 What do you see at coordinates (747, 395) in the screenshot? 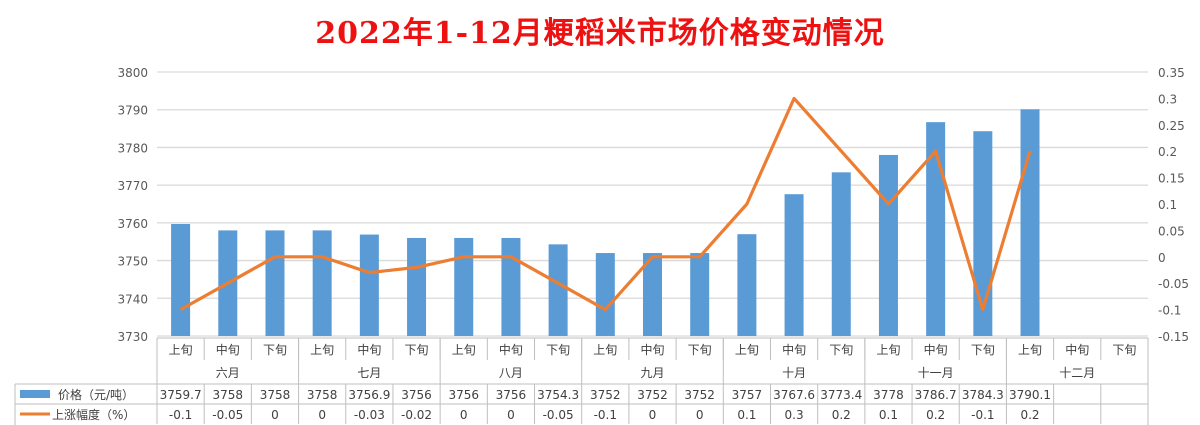
I see `price-cell: 3757` at bounding box center [747, 395].